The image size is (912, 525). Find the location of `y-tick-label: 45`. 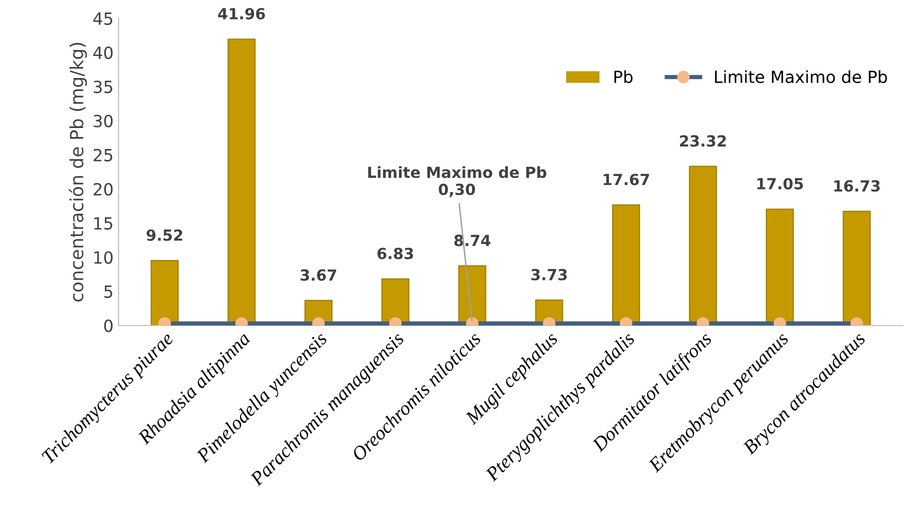

y-tick-label: 45 is located at coordinates (102, 18).